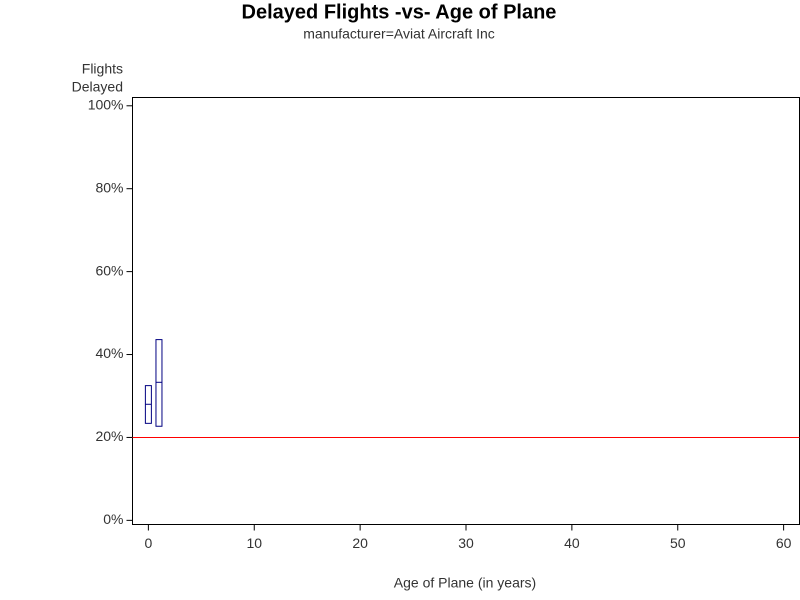 This screenshot has width=800, height=600. What do you see at coordinates (360, 543) in the screenshot?
I see `x-tick-label: 20` at bounding box center [360, 543].